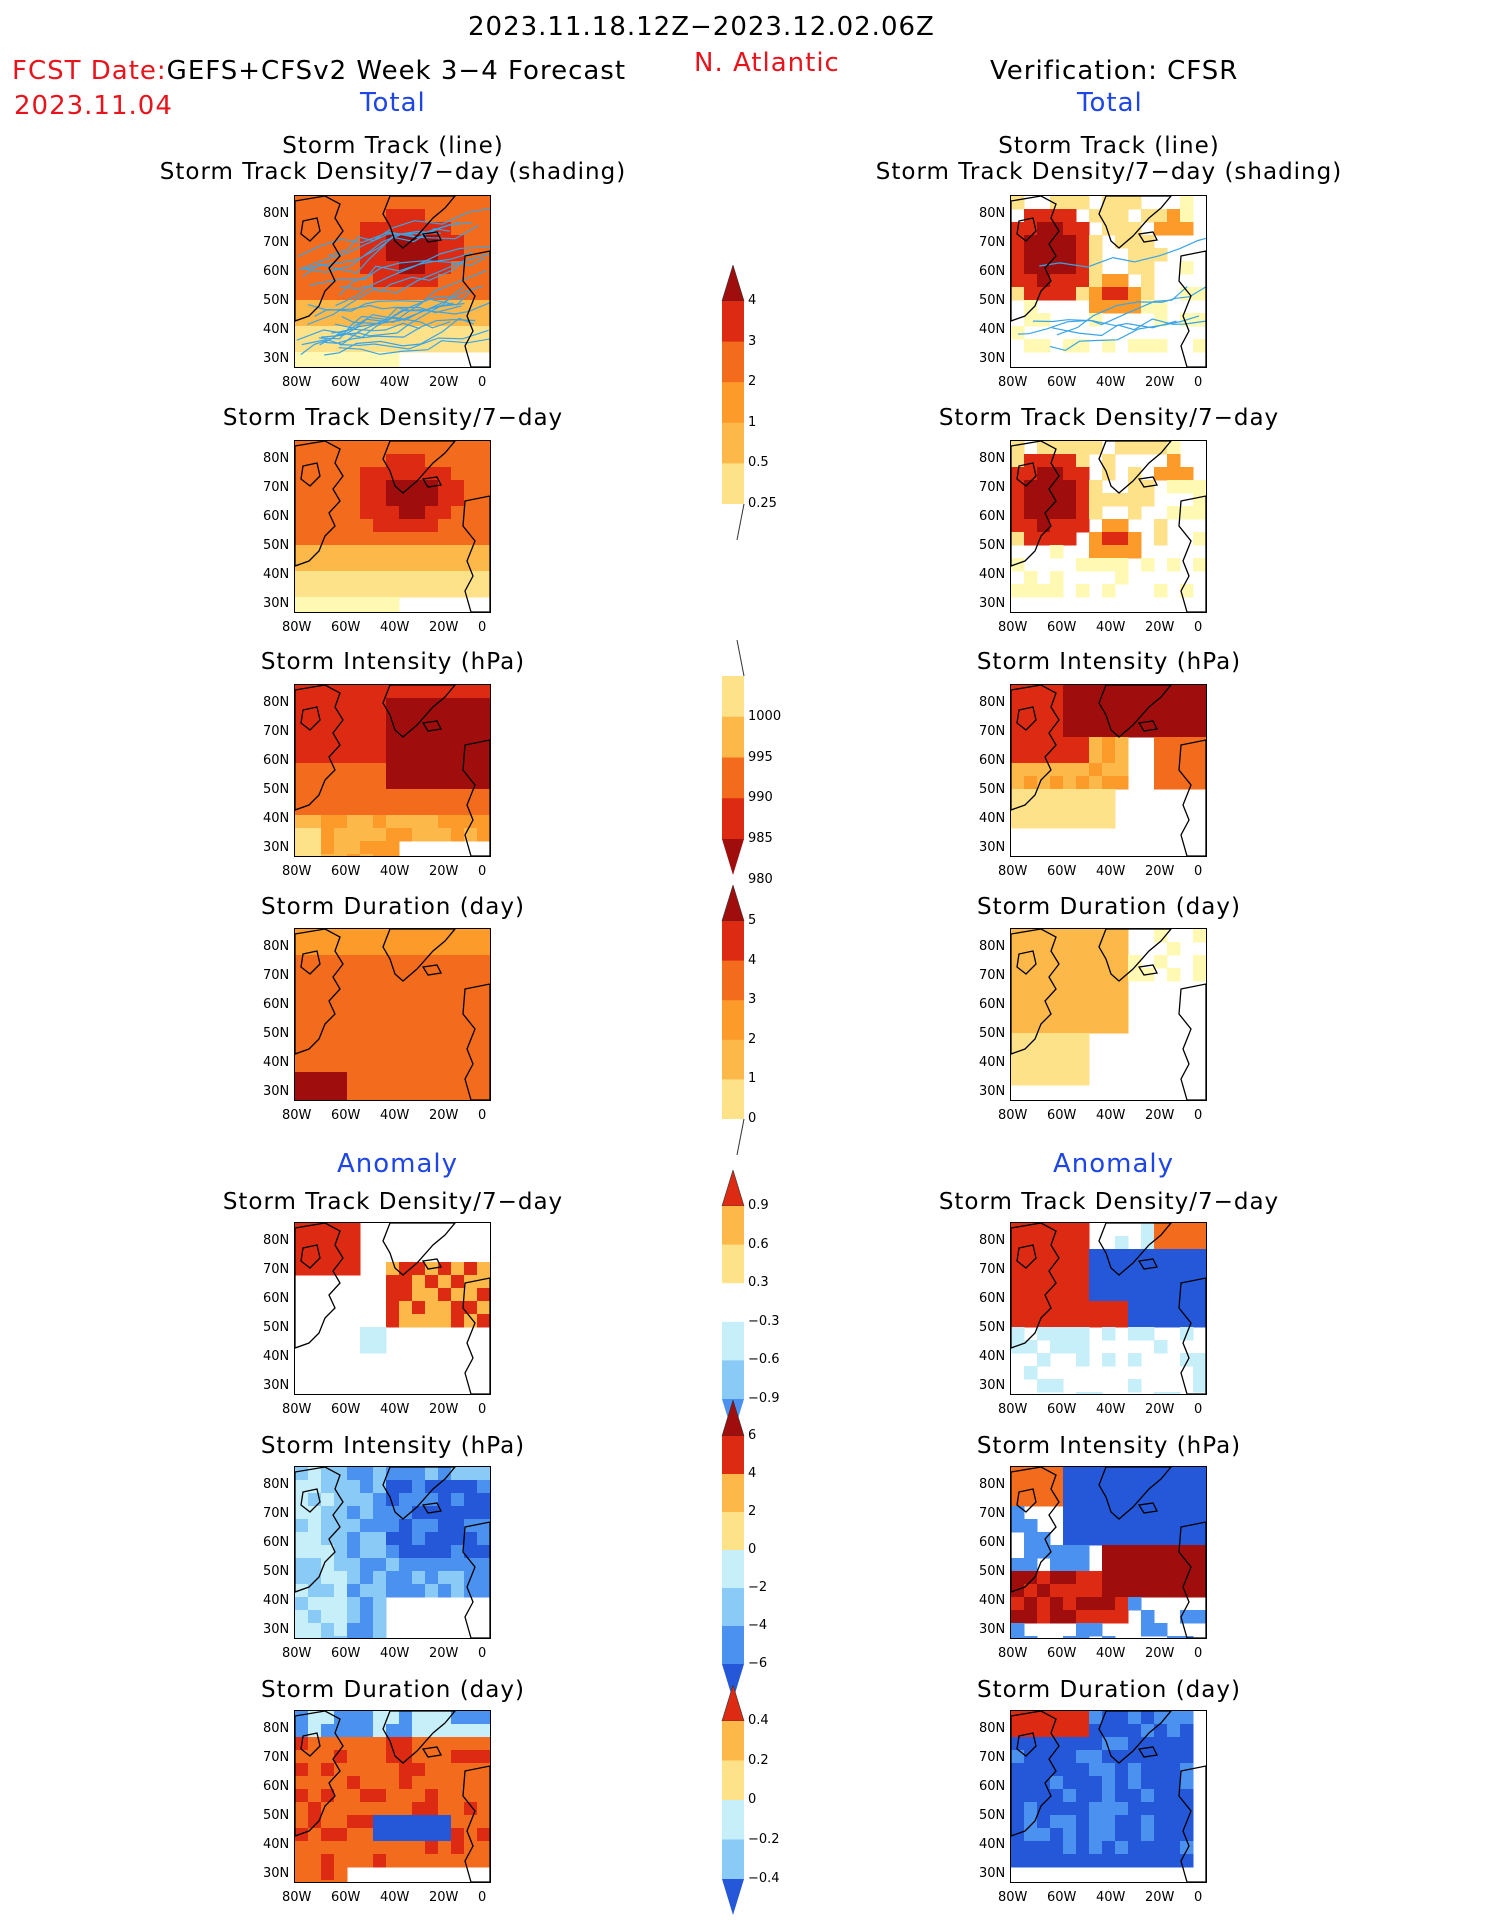  I want to click on colorbar-tick-label: 1000, so click(765, 716).